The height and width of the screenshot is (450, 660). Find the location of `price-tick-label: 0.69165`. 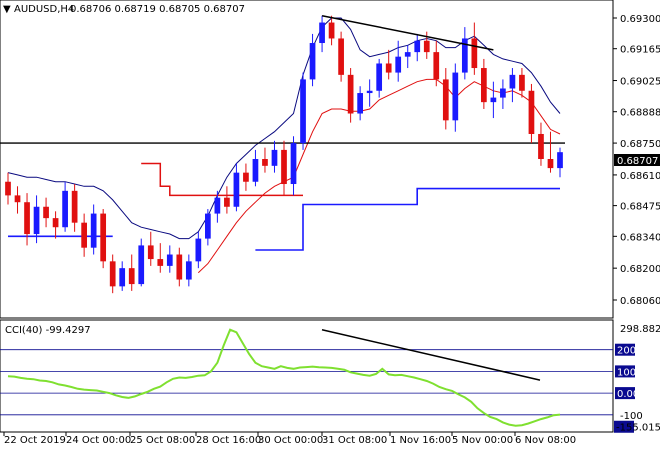

price-tick-label: 0.69165 is located at coordinates (640, 50).